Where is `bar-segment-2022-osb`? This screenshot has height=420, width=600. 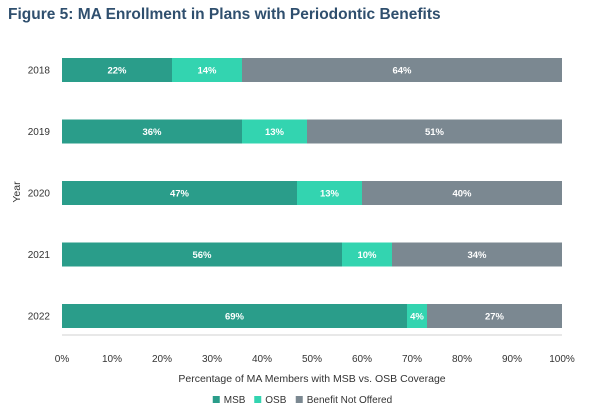 bar-segment-2022-osb is located at coordinates (417, 316).